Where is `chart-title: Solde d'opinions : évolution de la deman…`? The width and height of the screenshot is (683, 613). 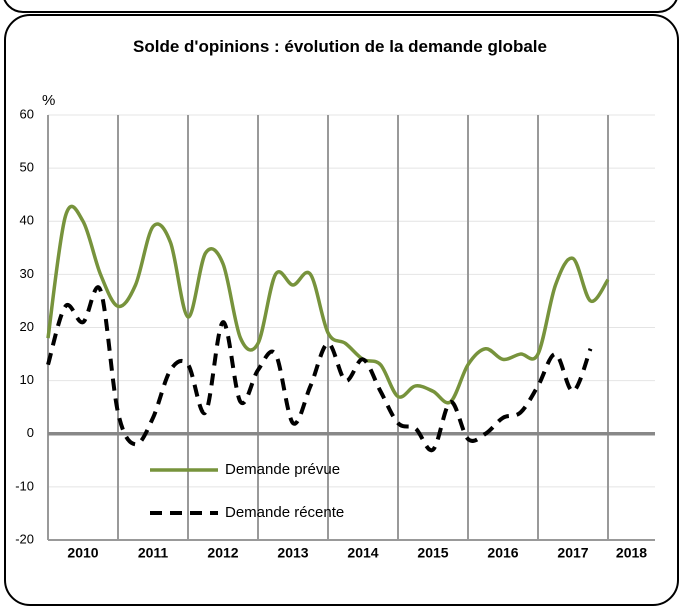 chart-title: Solde d'opinions : évolution de la deman… is located at coordinates (340, 46).